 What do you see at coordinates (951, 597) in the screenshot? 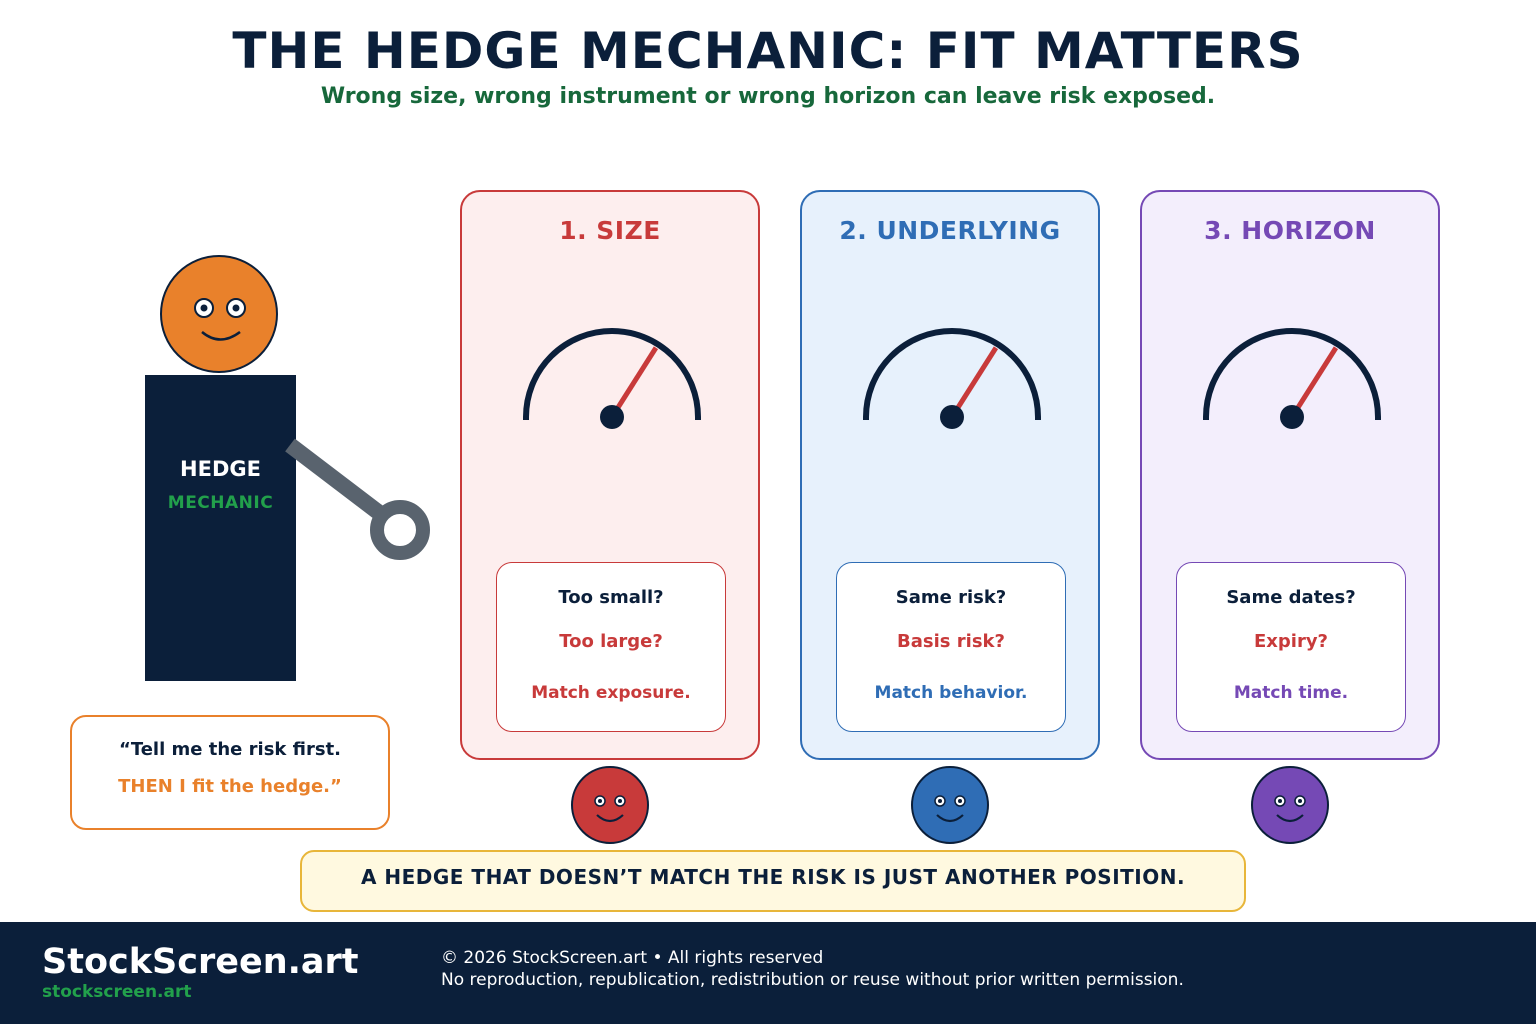
I see `question-1: Same risk?` at bounding box center [951, 597].